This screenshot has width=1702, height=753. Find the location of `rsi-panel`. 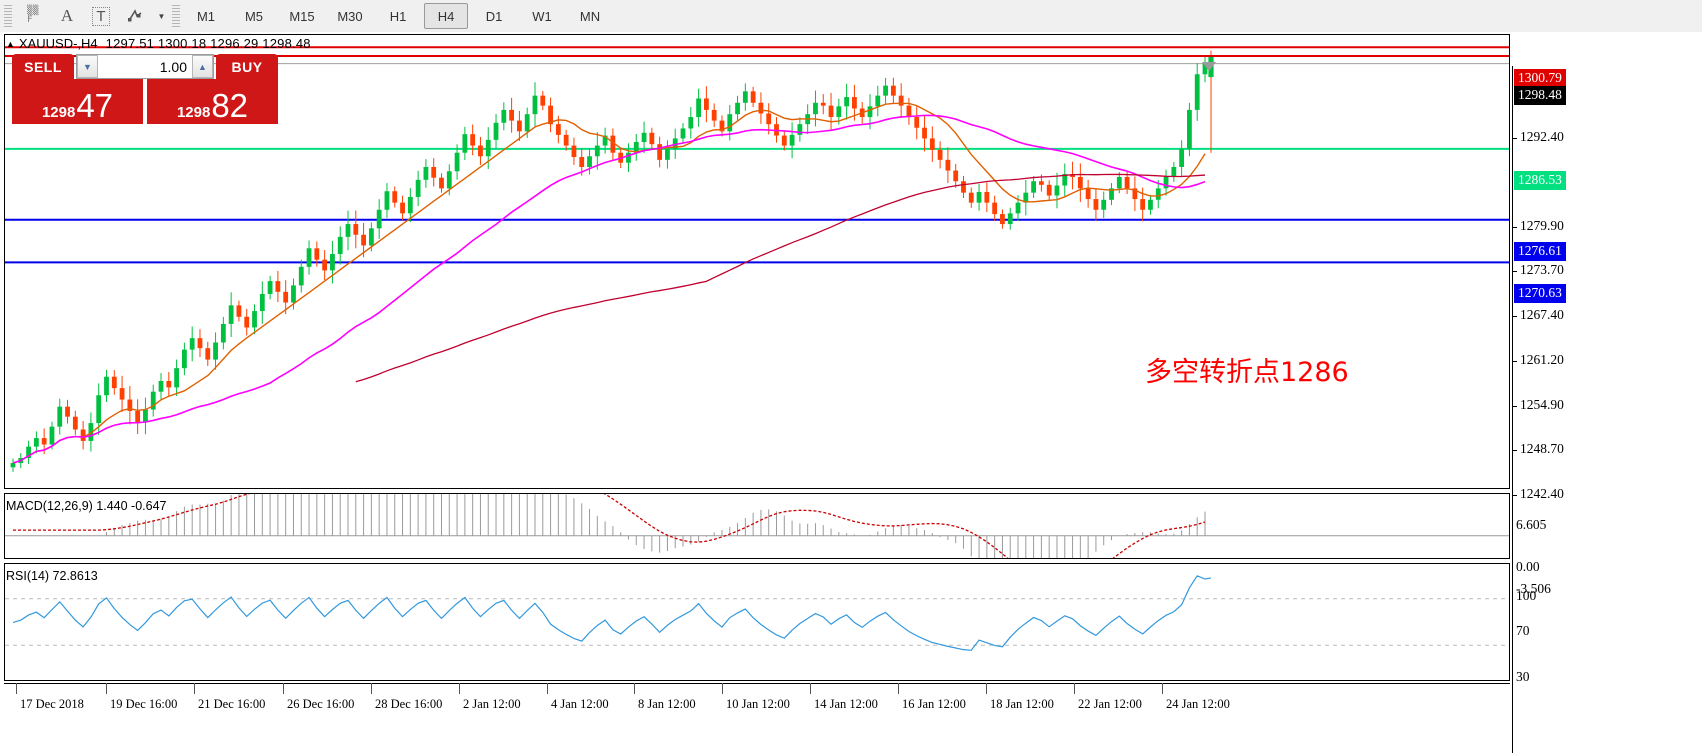

rsi-panel is located at coordinates (757, 622).